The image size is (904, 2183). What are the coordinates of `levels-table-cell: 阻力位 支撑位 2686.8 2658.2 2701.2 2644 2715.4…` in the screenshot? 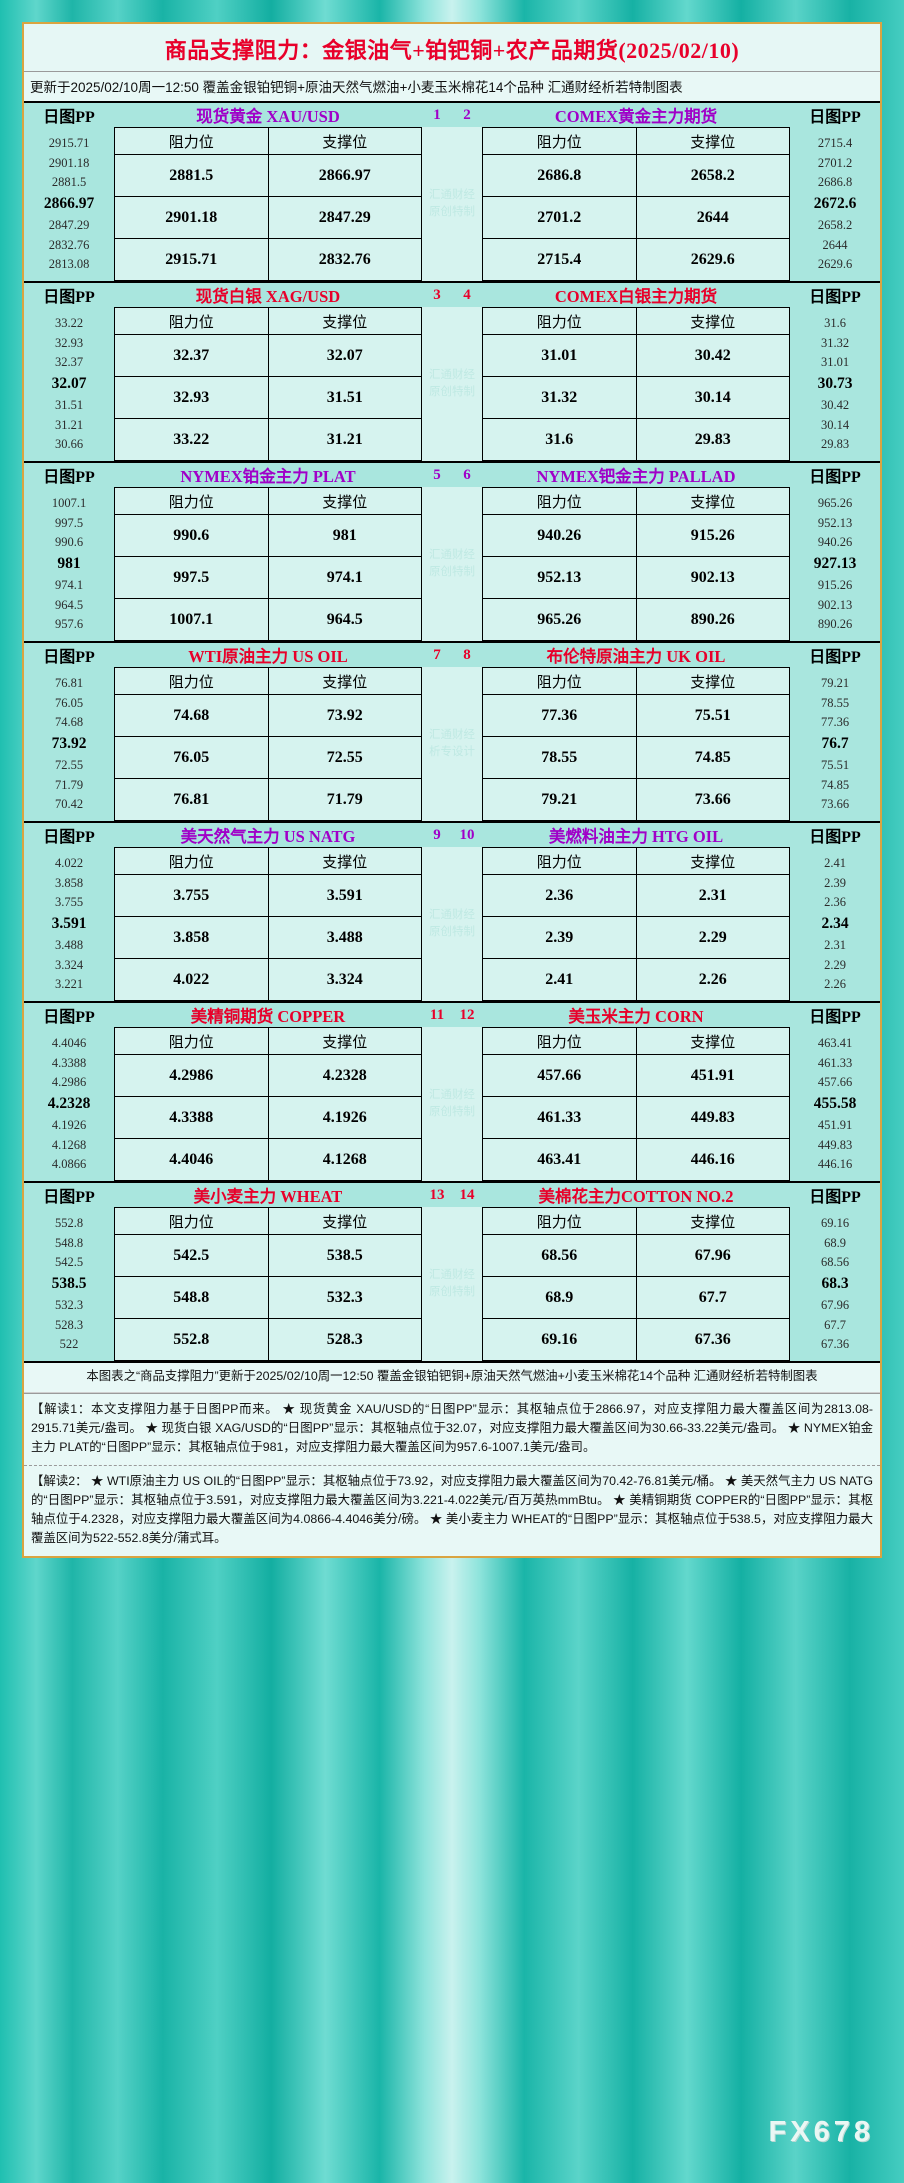 It's located at (636, 204).